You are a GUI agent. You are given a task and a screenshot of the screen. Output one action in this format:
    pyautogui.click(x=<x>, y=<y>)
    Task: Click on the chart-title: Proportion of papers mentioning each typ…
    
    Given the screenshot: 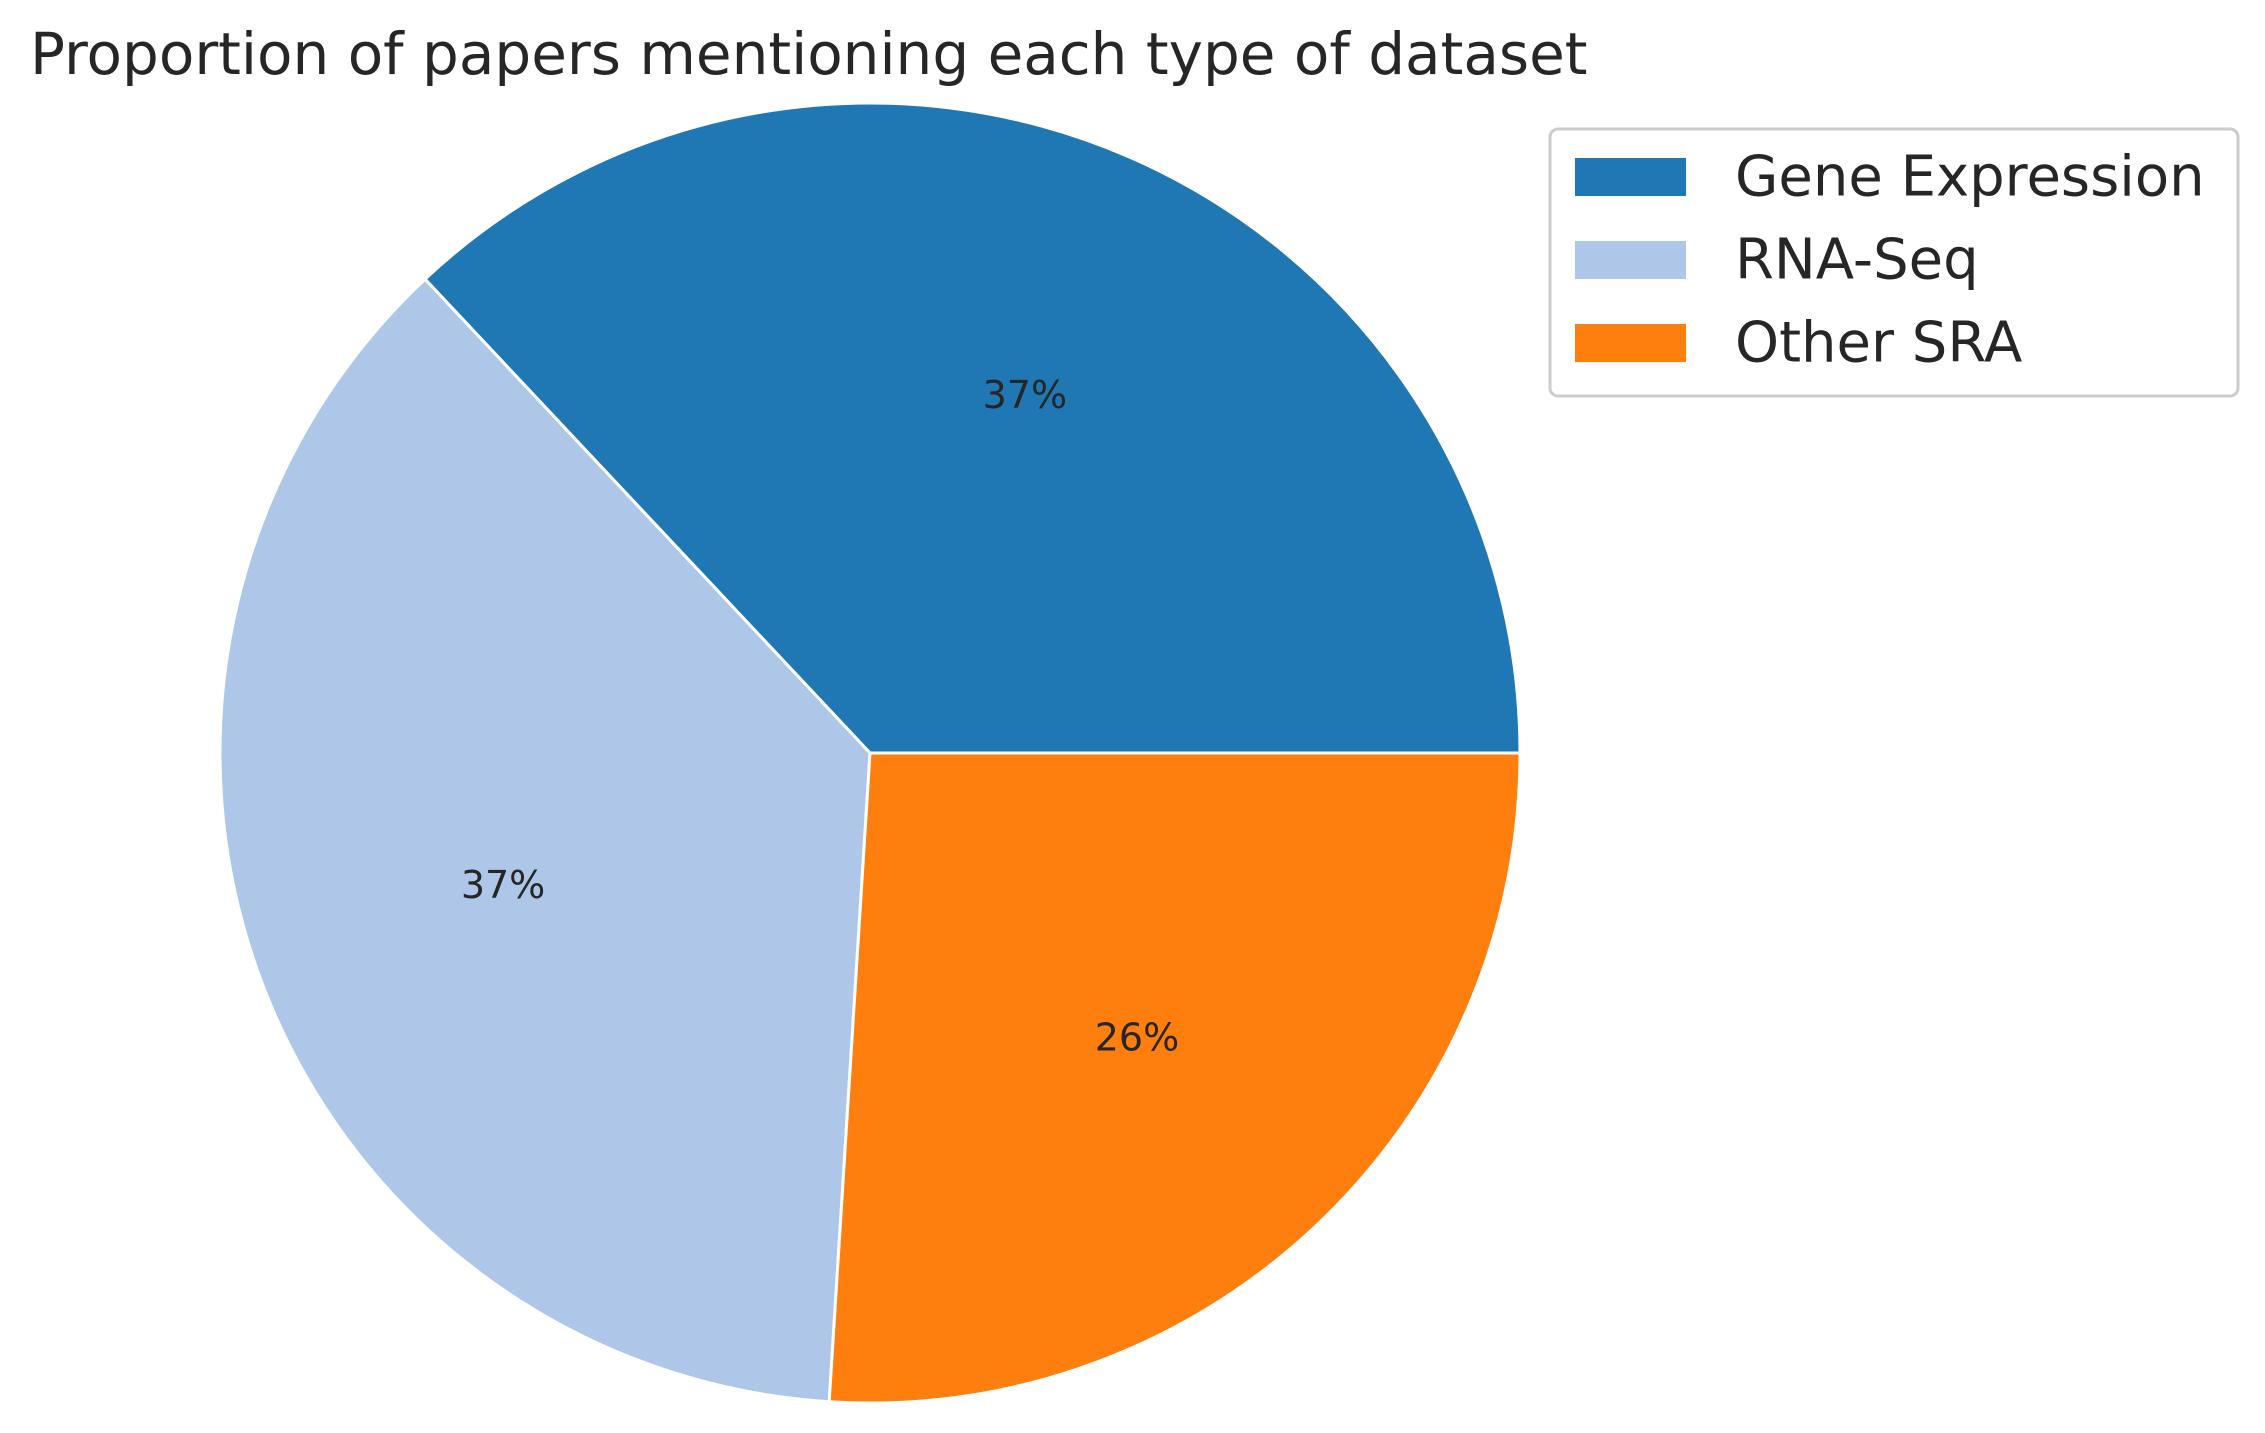 What is the action you would take?
    pyautogui.click(x=809, y=54)
    